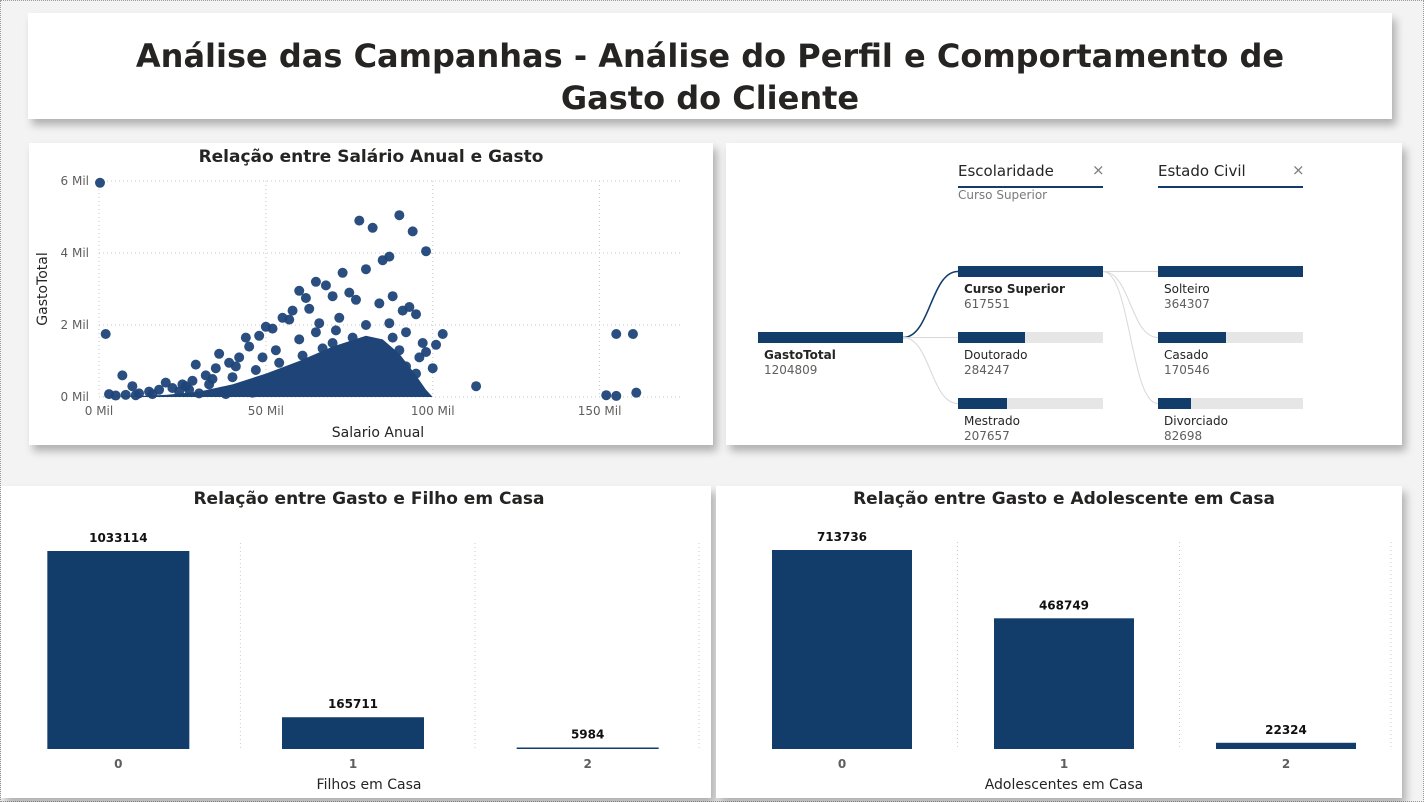 This screenshot has height=802, width=1424. What do you see at coordinates (1031, 174) in the screenshot?
I see `tree-header-escolaridade: Escolaridade ×` at bounding box center [1031, 174].